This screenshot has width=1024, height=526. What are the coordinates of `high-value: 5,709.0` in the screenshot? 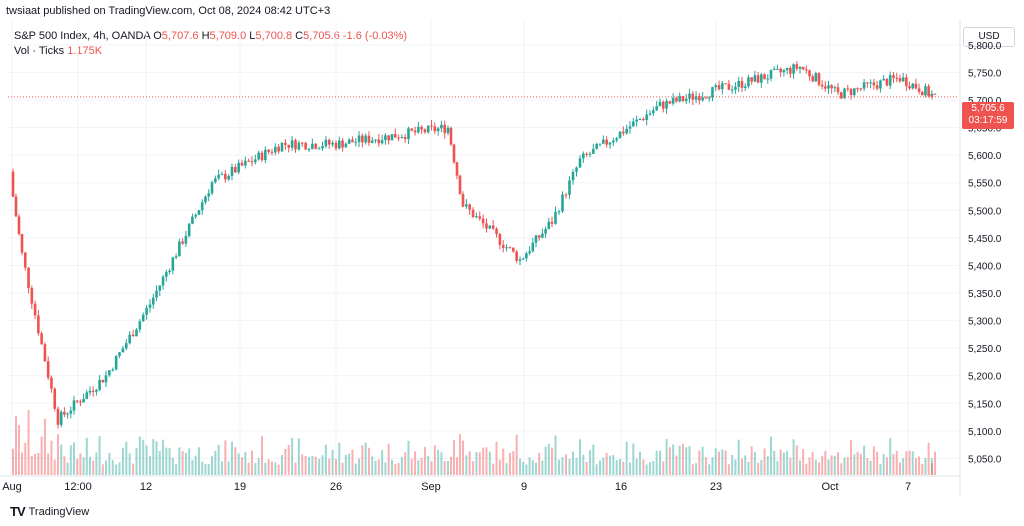 It's located at (228, 36).